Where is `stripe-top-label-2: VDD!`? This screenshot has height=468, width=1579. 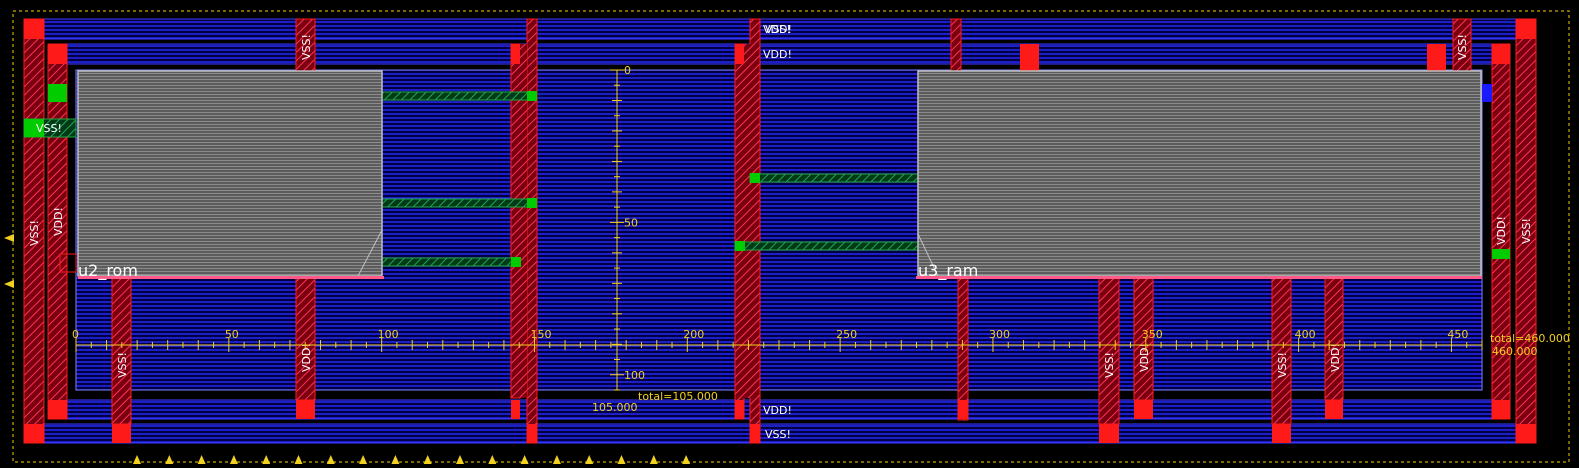 stripe-top-label-2: VDD! is located at coordinates (777, 29).